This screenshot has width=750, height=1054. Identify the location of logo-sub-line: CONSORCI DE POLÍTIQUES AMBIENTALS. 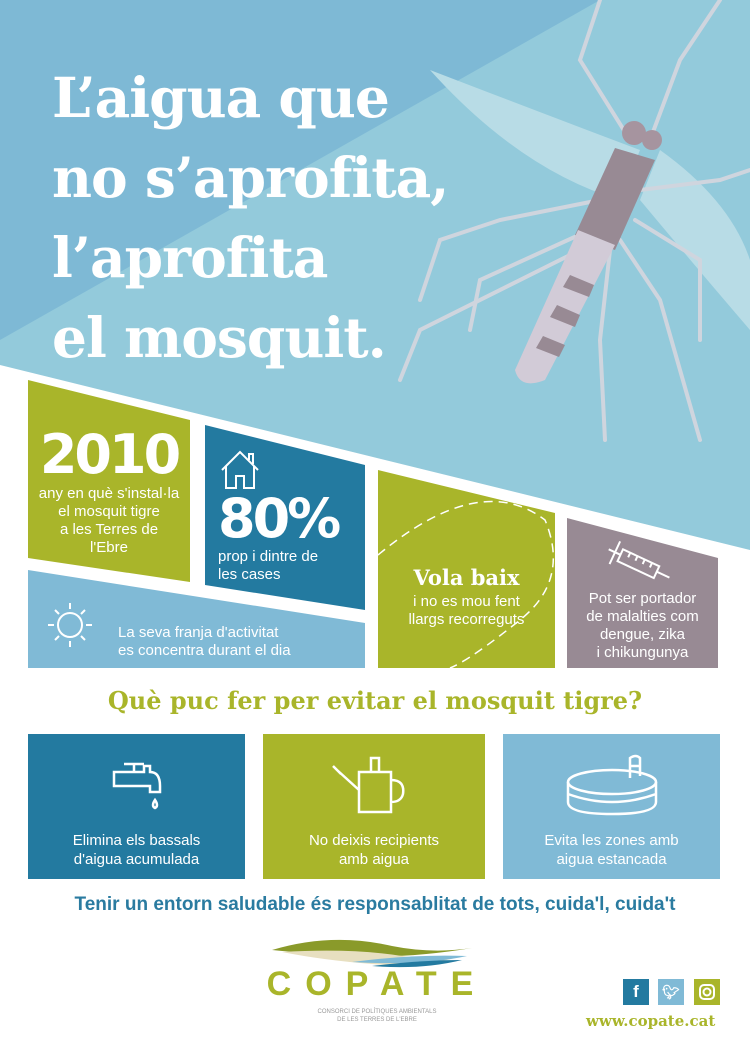
(377, 1012).